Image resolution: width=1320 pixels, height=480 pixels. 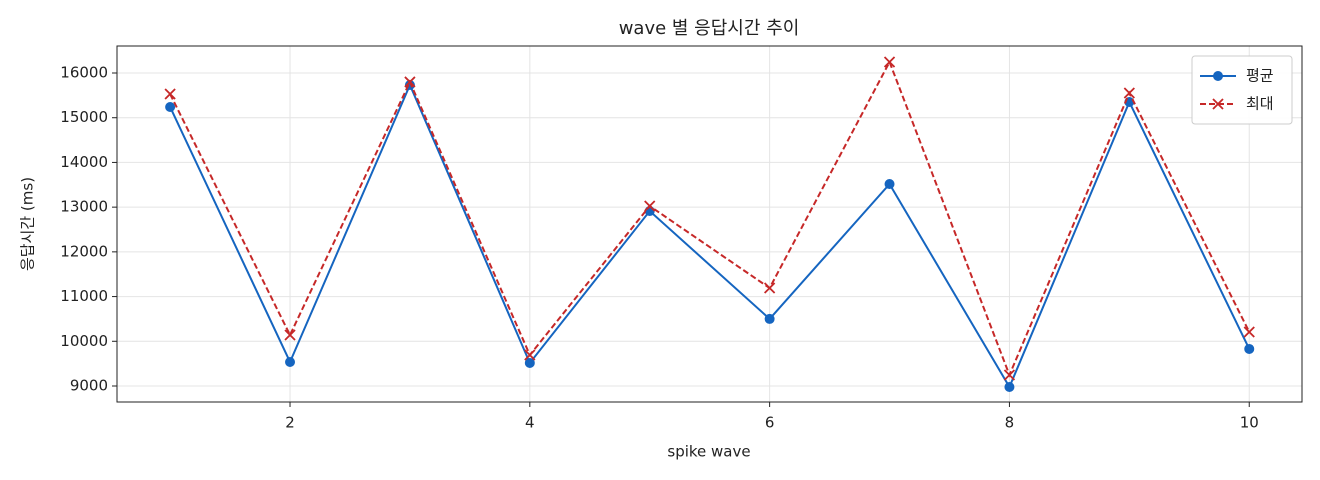 I want to click on x-tick-label: 6, so click(x=770, y=423).